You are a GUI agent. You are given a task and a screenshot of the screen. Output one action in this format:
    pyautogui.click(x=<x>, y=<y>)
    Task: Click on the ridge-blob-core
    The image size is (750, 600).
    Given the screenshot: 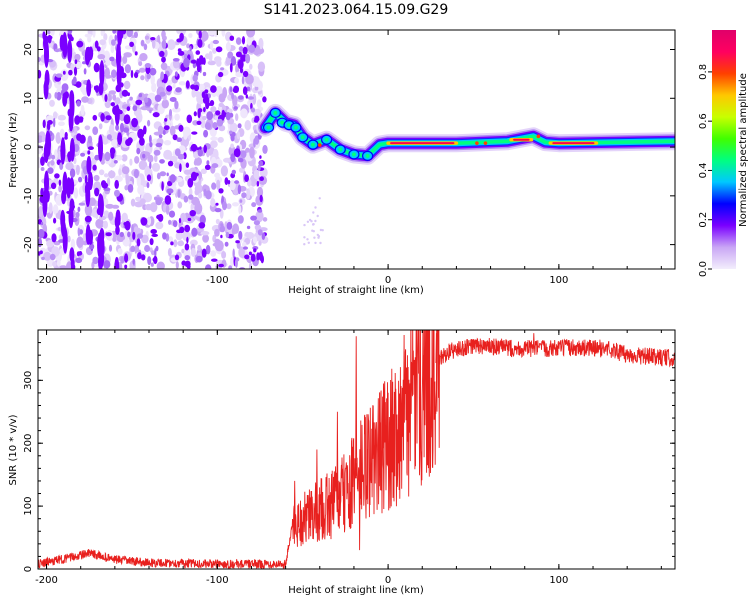 What is the action you would take?
    pyautogui.click(x=289, y=125)
    